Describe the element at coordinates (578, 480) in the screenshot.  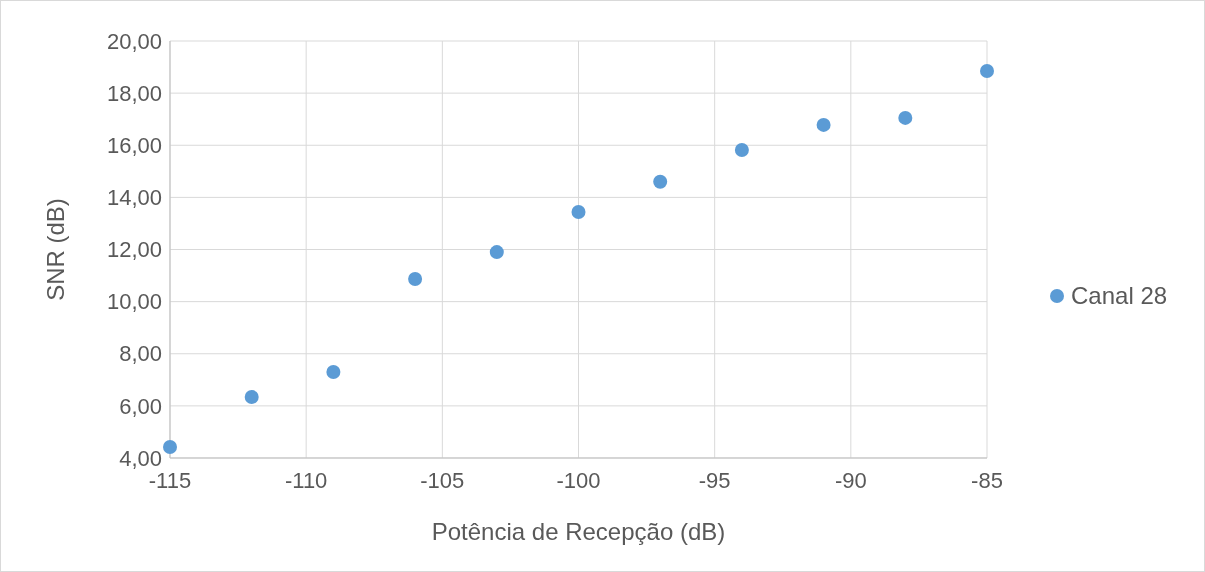
I see `x-tick-label: -100` at that location.